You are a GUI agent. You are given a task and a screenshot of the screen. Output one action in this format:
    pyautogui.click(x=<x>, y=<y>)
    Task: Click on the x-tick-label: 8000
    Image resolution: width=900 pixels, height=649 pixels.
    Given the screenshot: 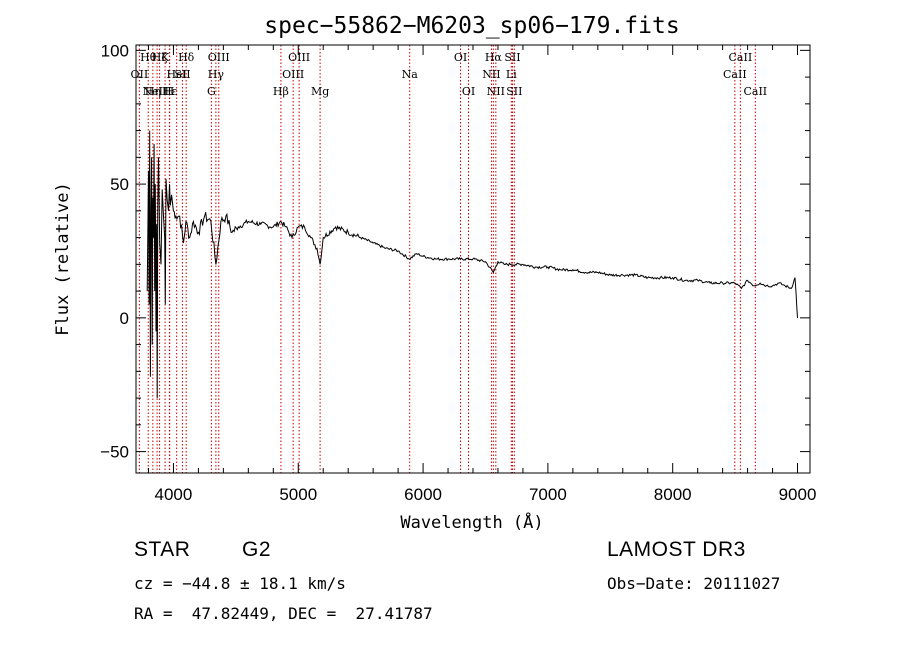 What is the action you would take?
    pyautogui.click(x=673, y=494)
    